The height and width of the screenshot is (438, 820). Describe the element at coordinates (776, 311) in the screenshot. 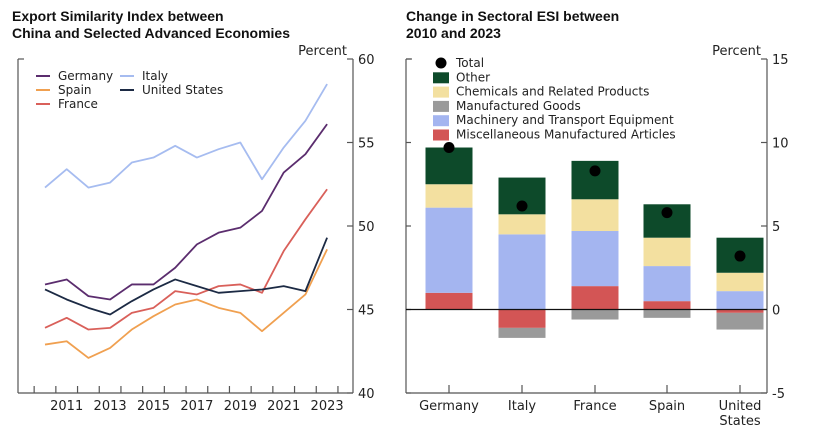

I see `right-y-tick-label: 0` at that location.